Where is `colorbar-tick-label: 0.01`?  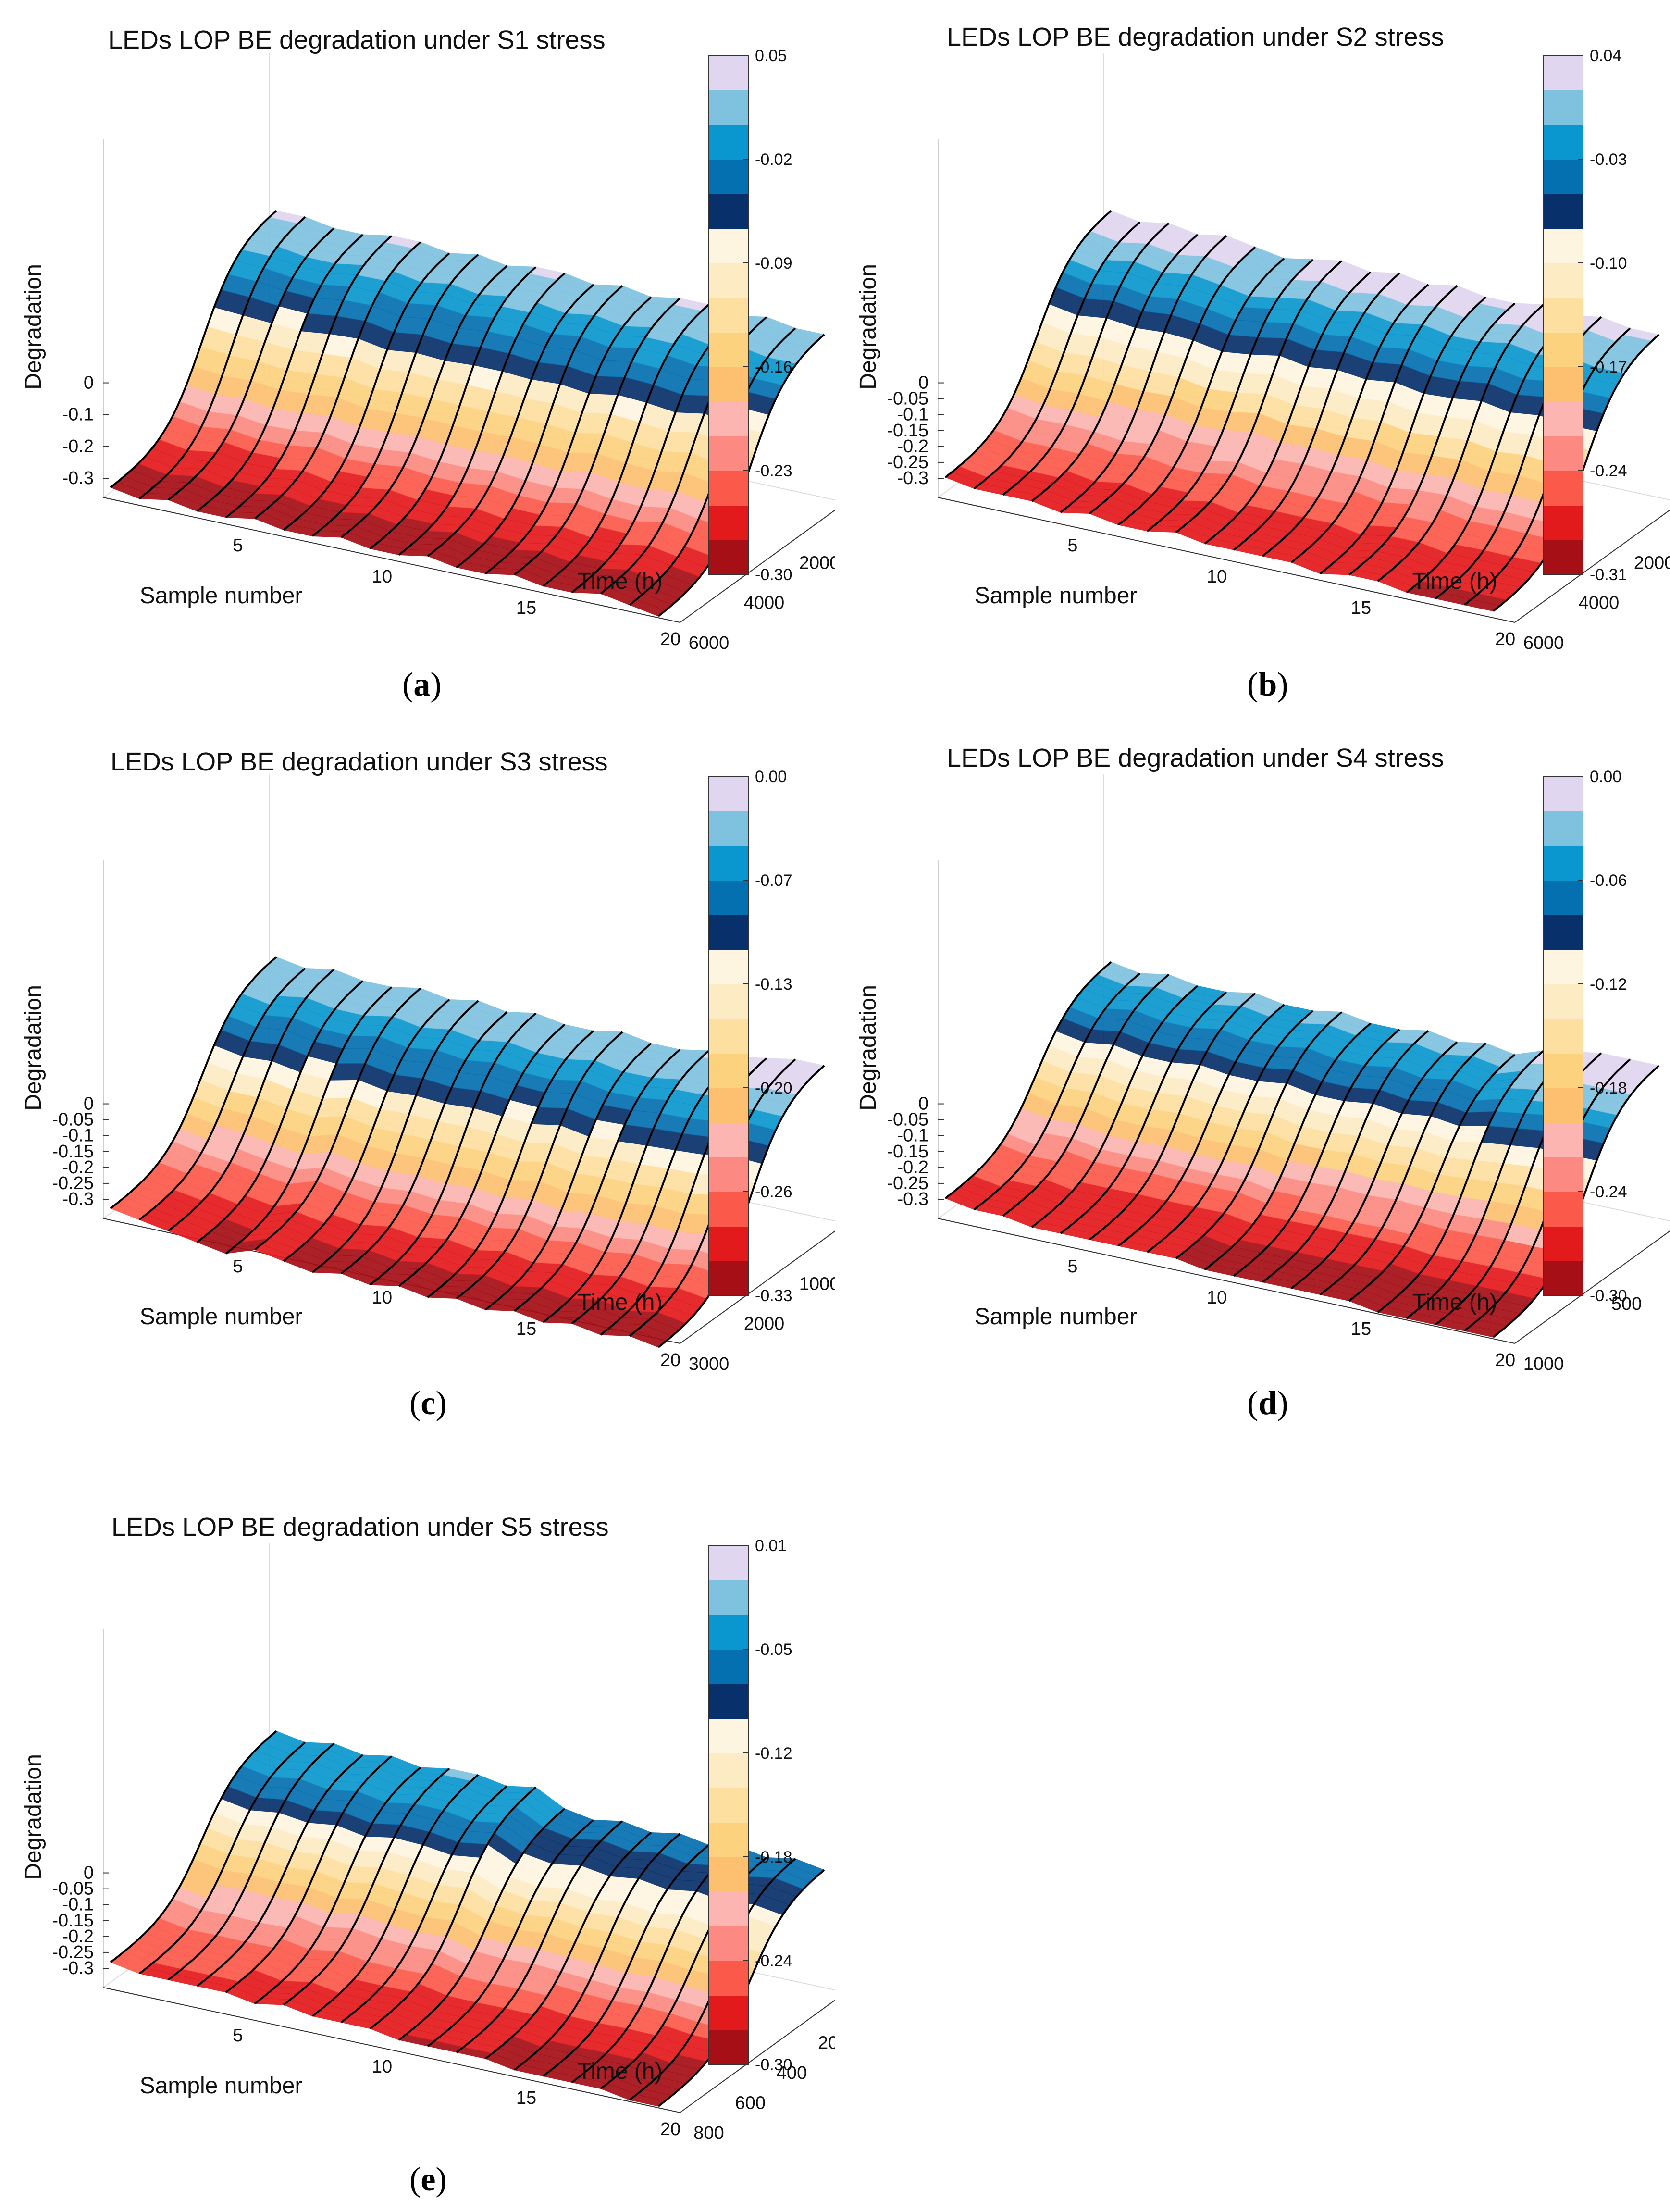 colorbar-tick-label: 0.01 is located at coordinates (771, 1546).